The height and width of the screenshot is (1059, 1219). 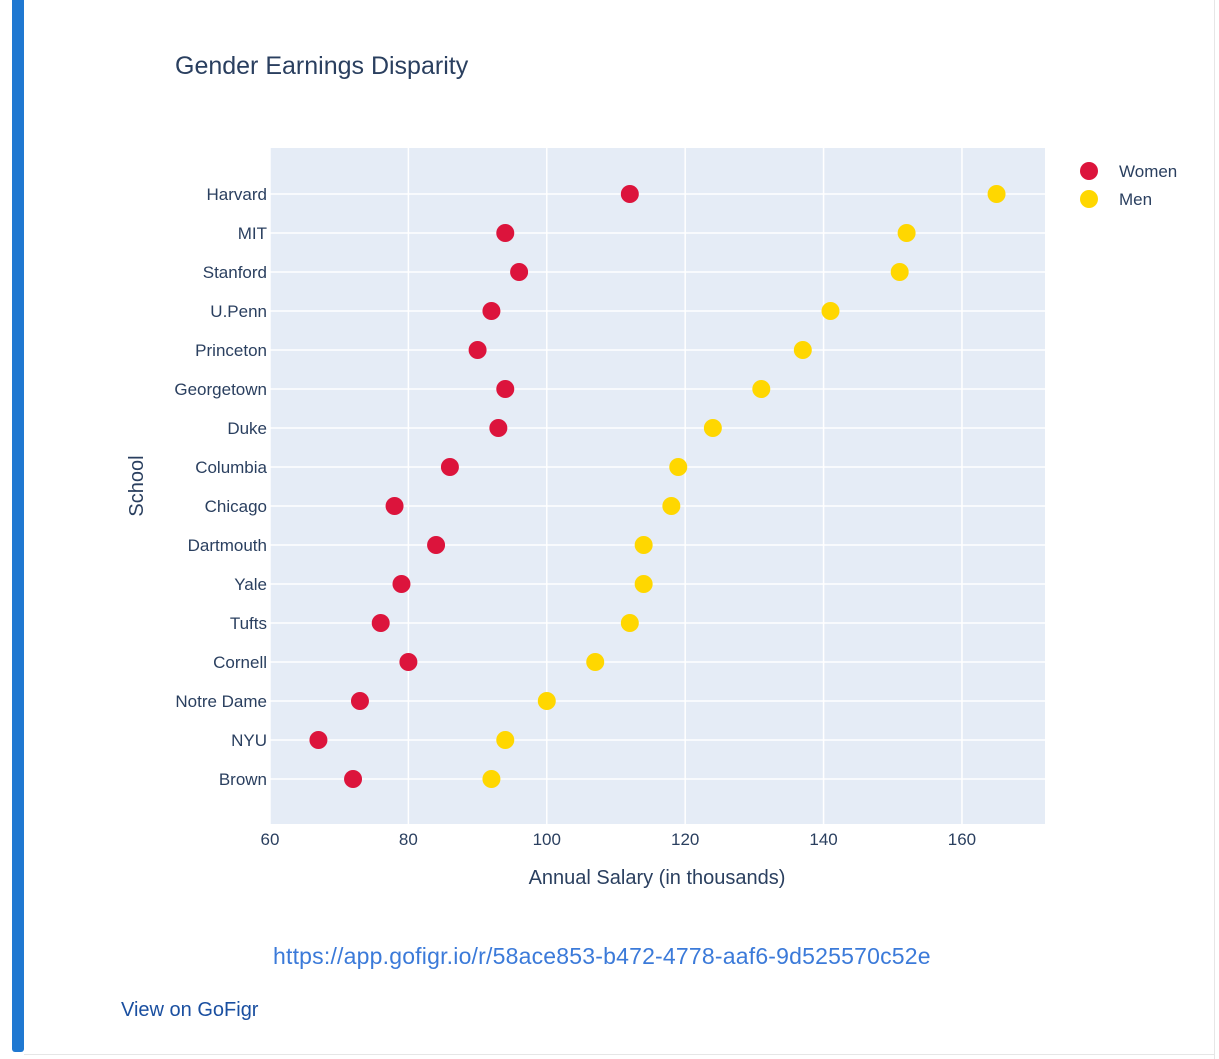 I want to click on y-tick-label: Princeton, so click(x=231, y=350).